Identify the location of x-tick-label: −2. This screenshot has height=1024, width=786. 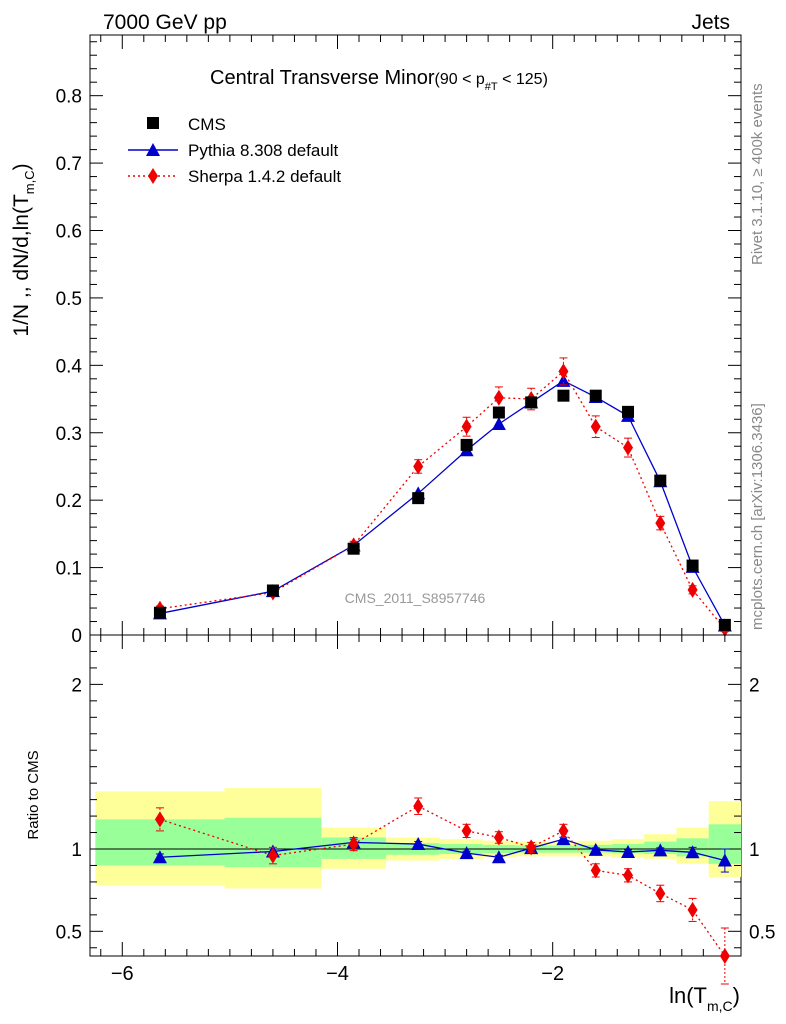
(552, 974).